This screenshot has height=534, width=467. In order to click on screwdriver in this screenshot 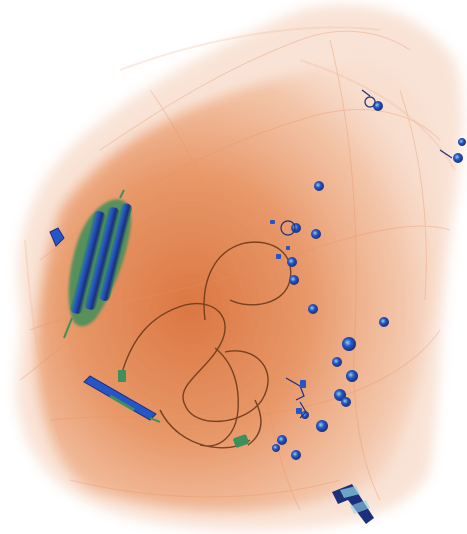, I will do `click(122, 399)`.